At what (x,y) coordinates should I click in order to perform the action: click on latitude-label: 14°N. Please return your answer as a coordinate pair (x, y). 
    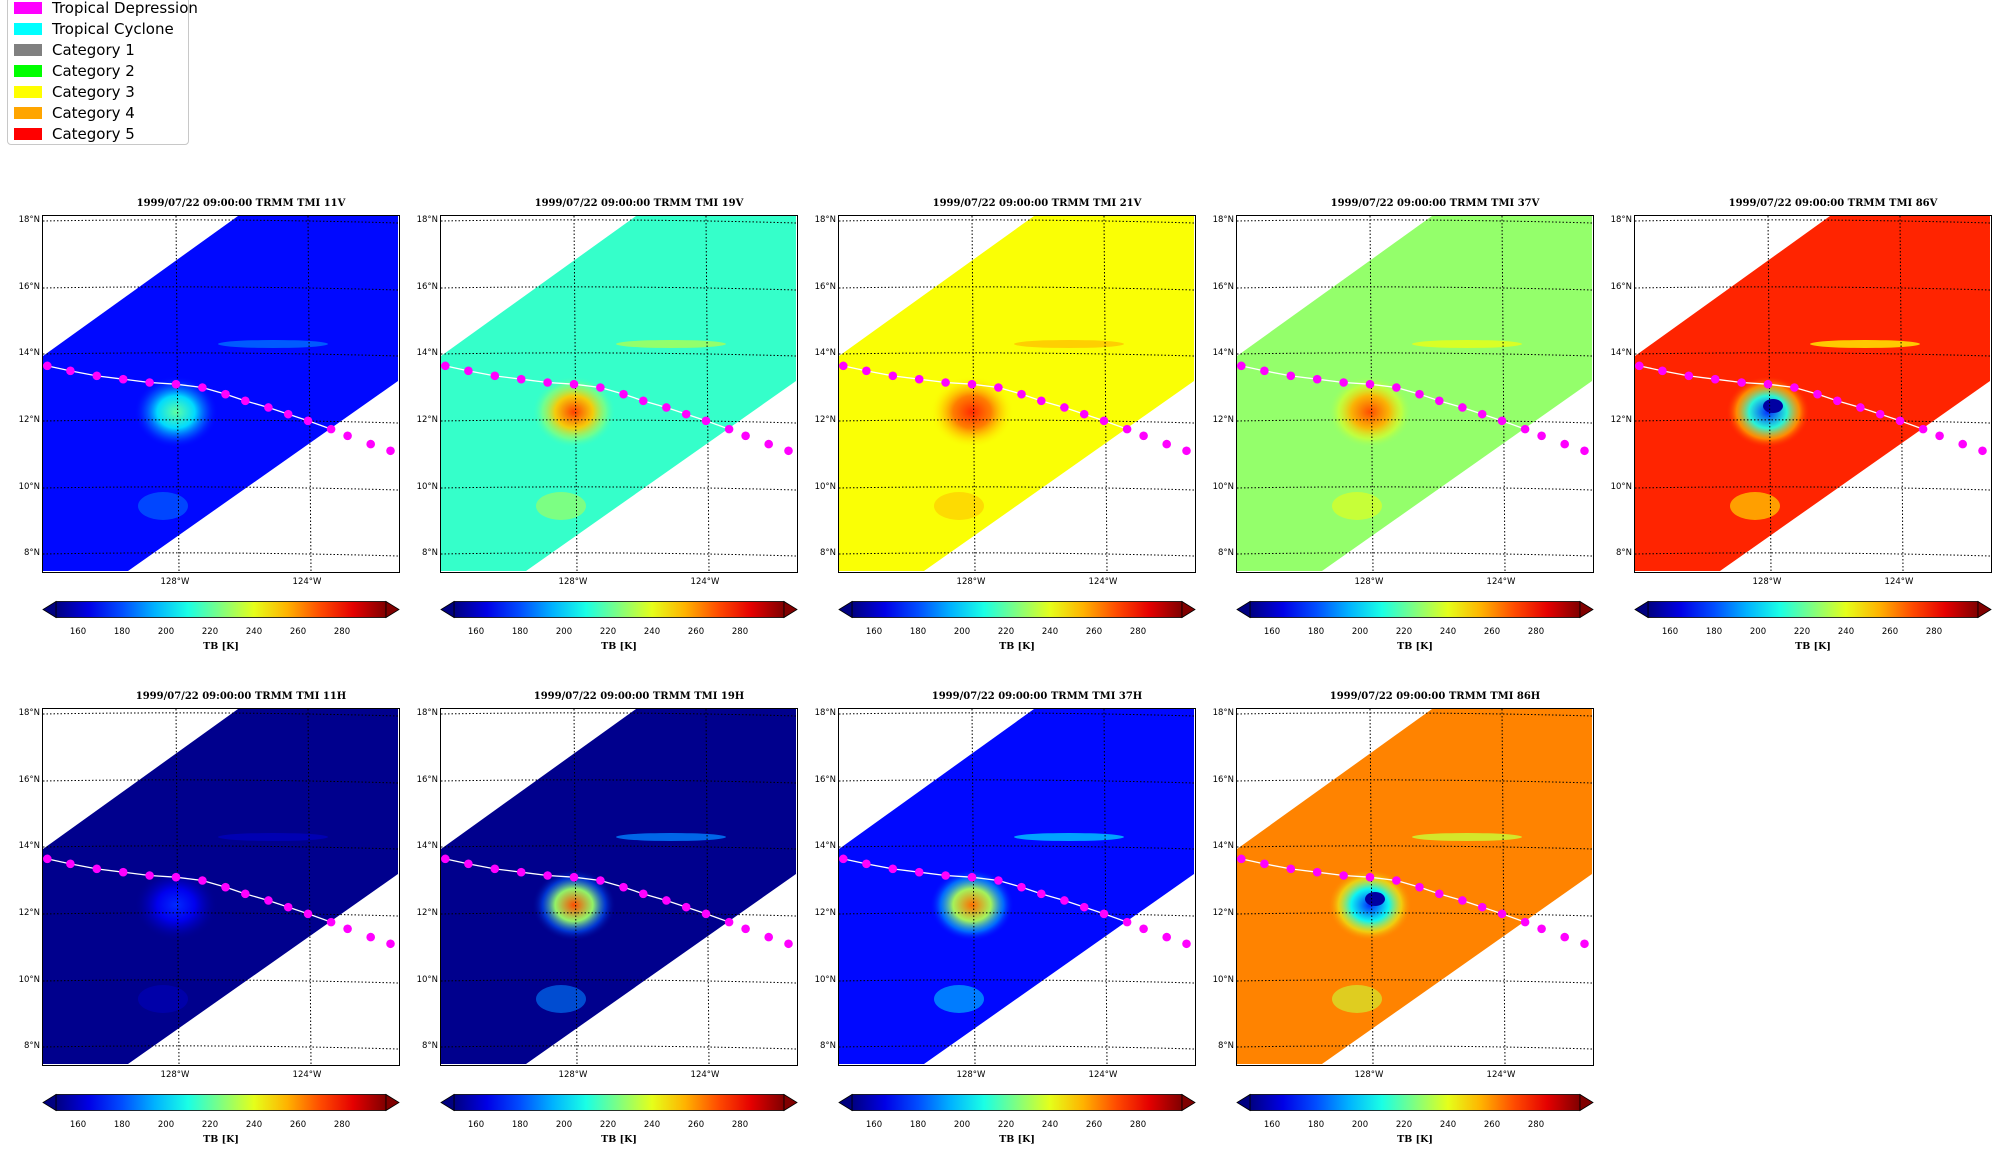
    Looking at the image, I should click on (1223, 353).